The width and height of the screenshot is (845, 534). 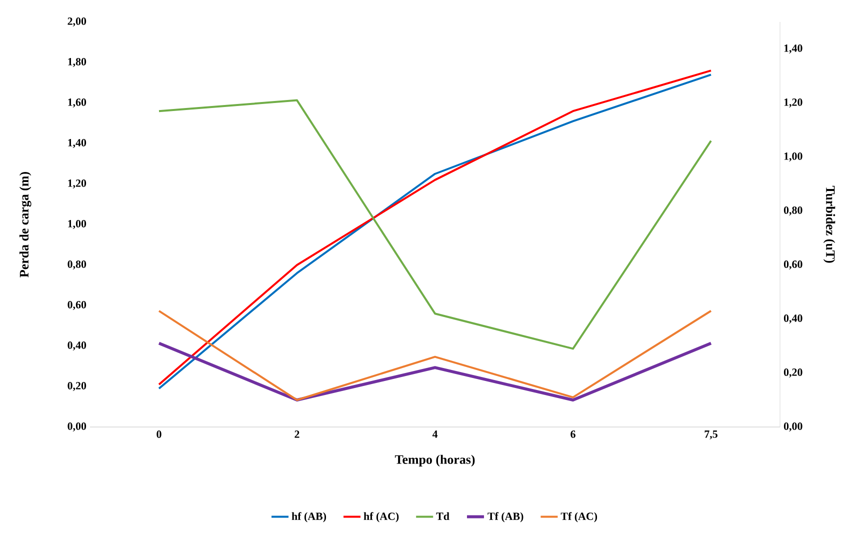 I want to click on y2-tick-label: 1,40, so click(x=793, y=49).